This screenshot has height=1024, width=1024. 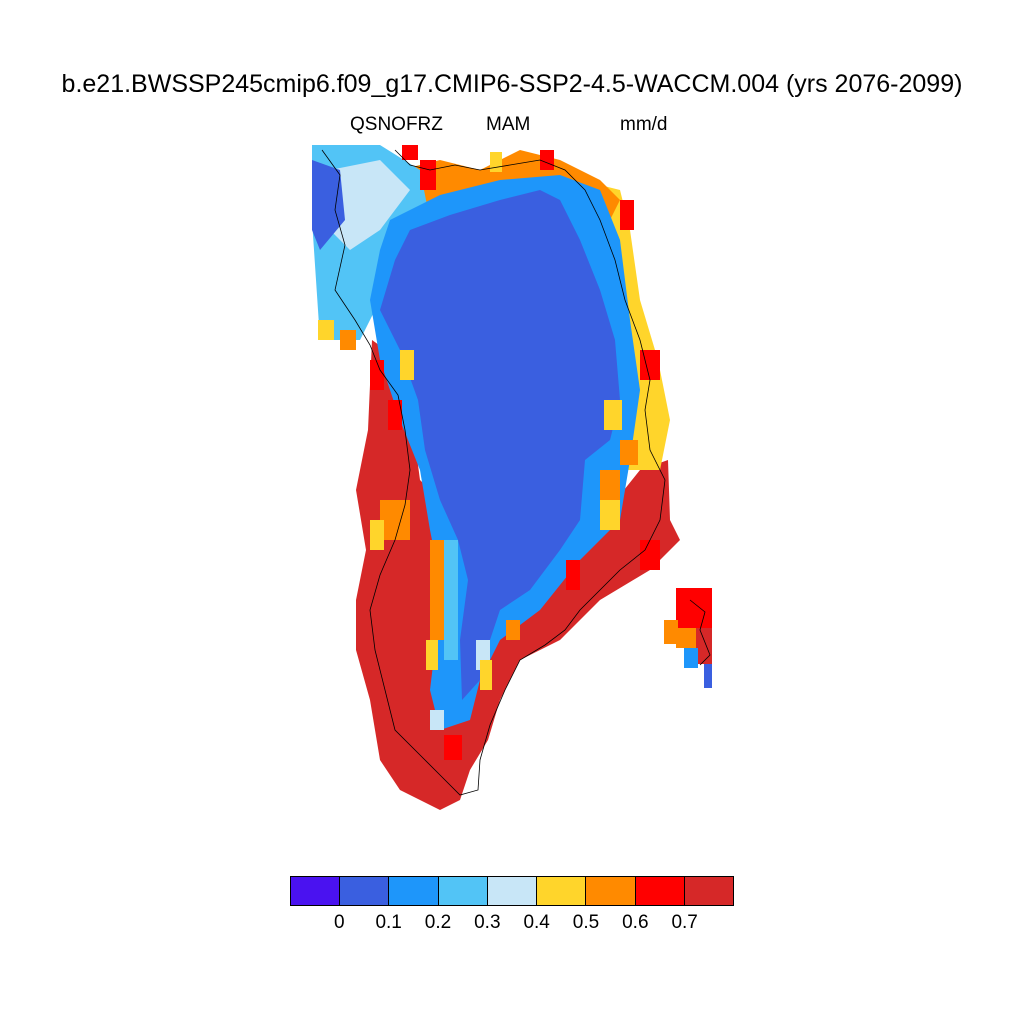 What do you see at coordinates (644, 124) in the screenshot?
I see `units-label: mm/d` at bounding box center [644, 124].